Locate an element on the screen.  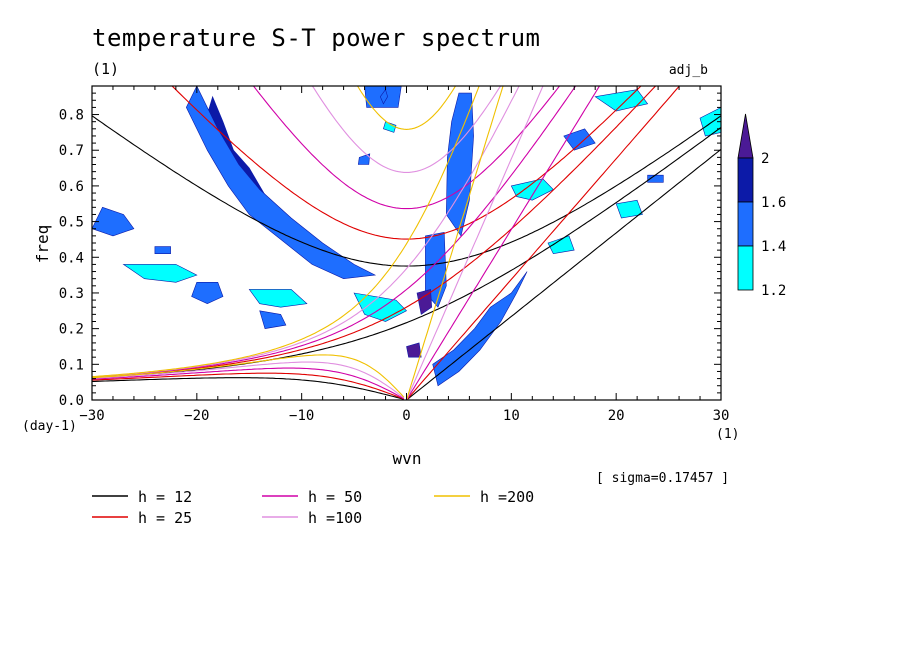
legend: h = 12 h = 25 h = 50 h =100 h =200 is located at coordinates (313, 507).